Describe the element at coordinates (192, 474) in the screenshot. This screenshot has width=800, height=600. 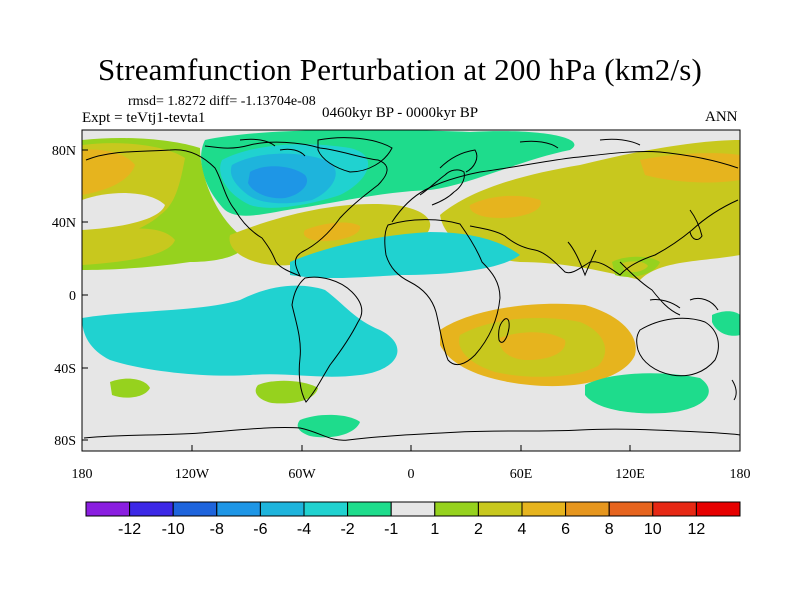
I see `lon-tick-label: 120W` at that location.